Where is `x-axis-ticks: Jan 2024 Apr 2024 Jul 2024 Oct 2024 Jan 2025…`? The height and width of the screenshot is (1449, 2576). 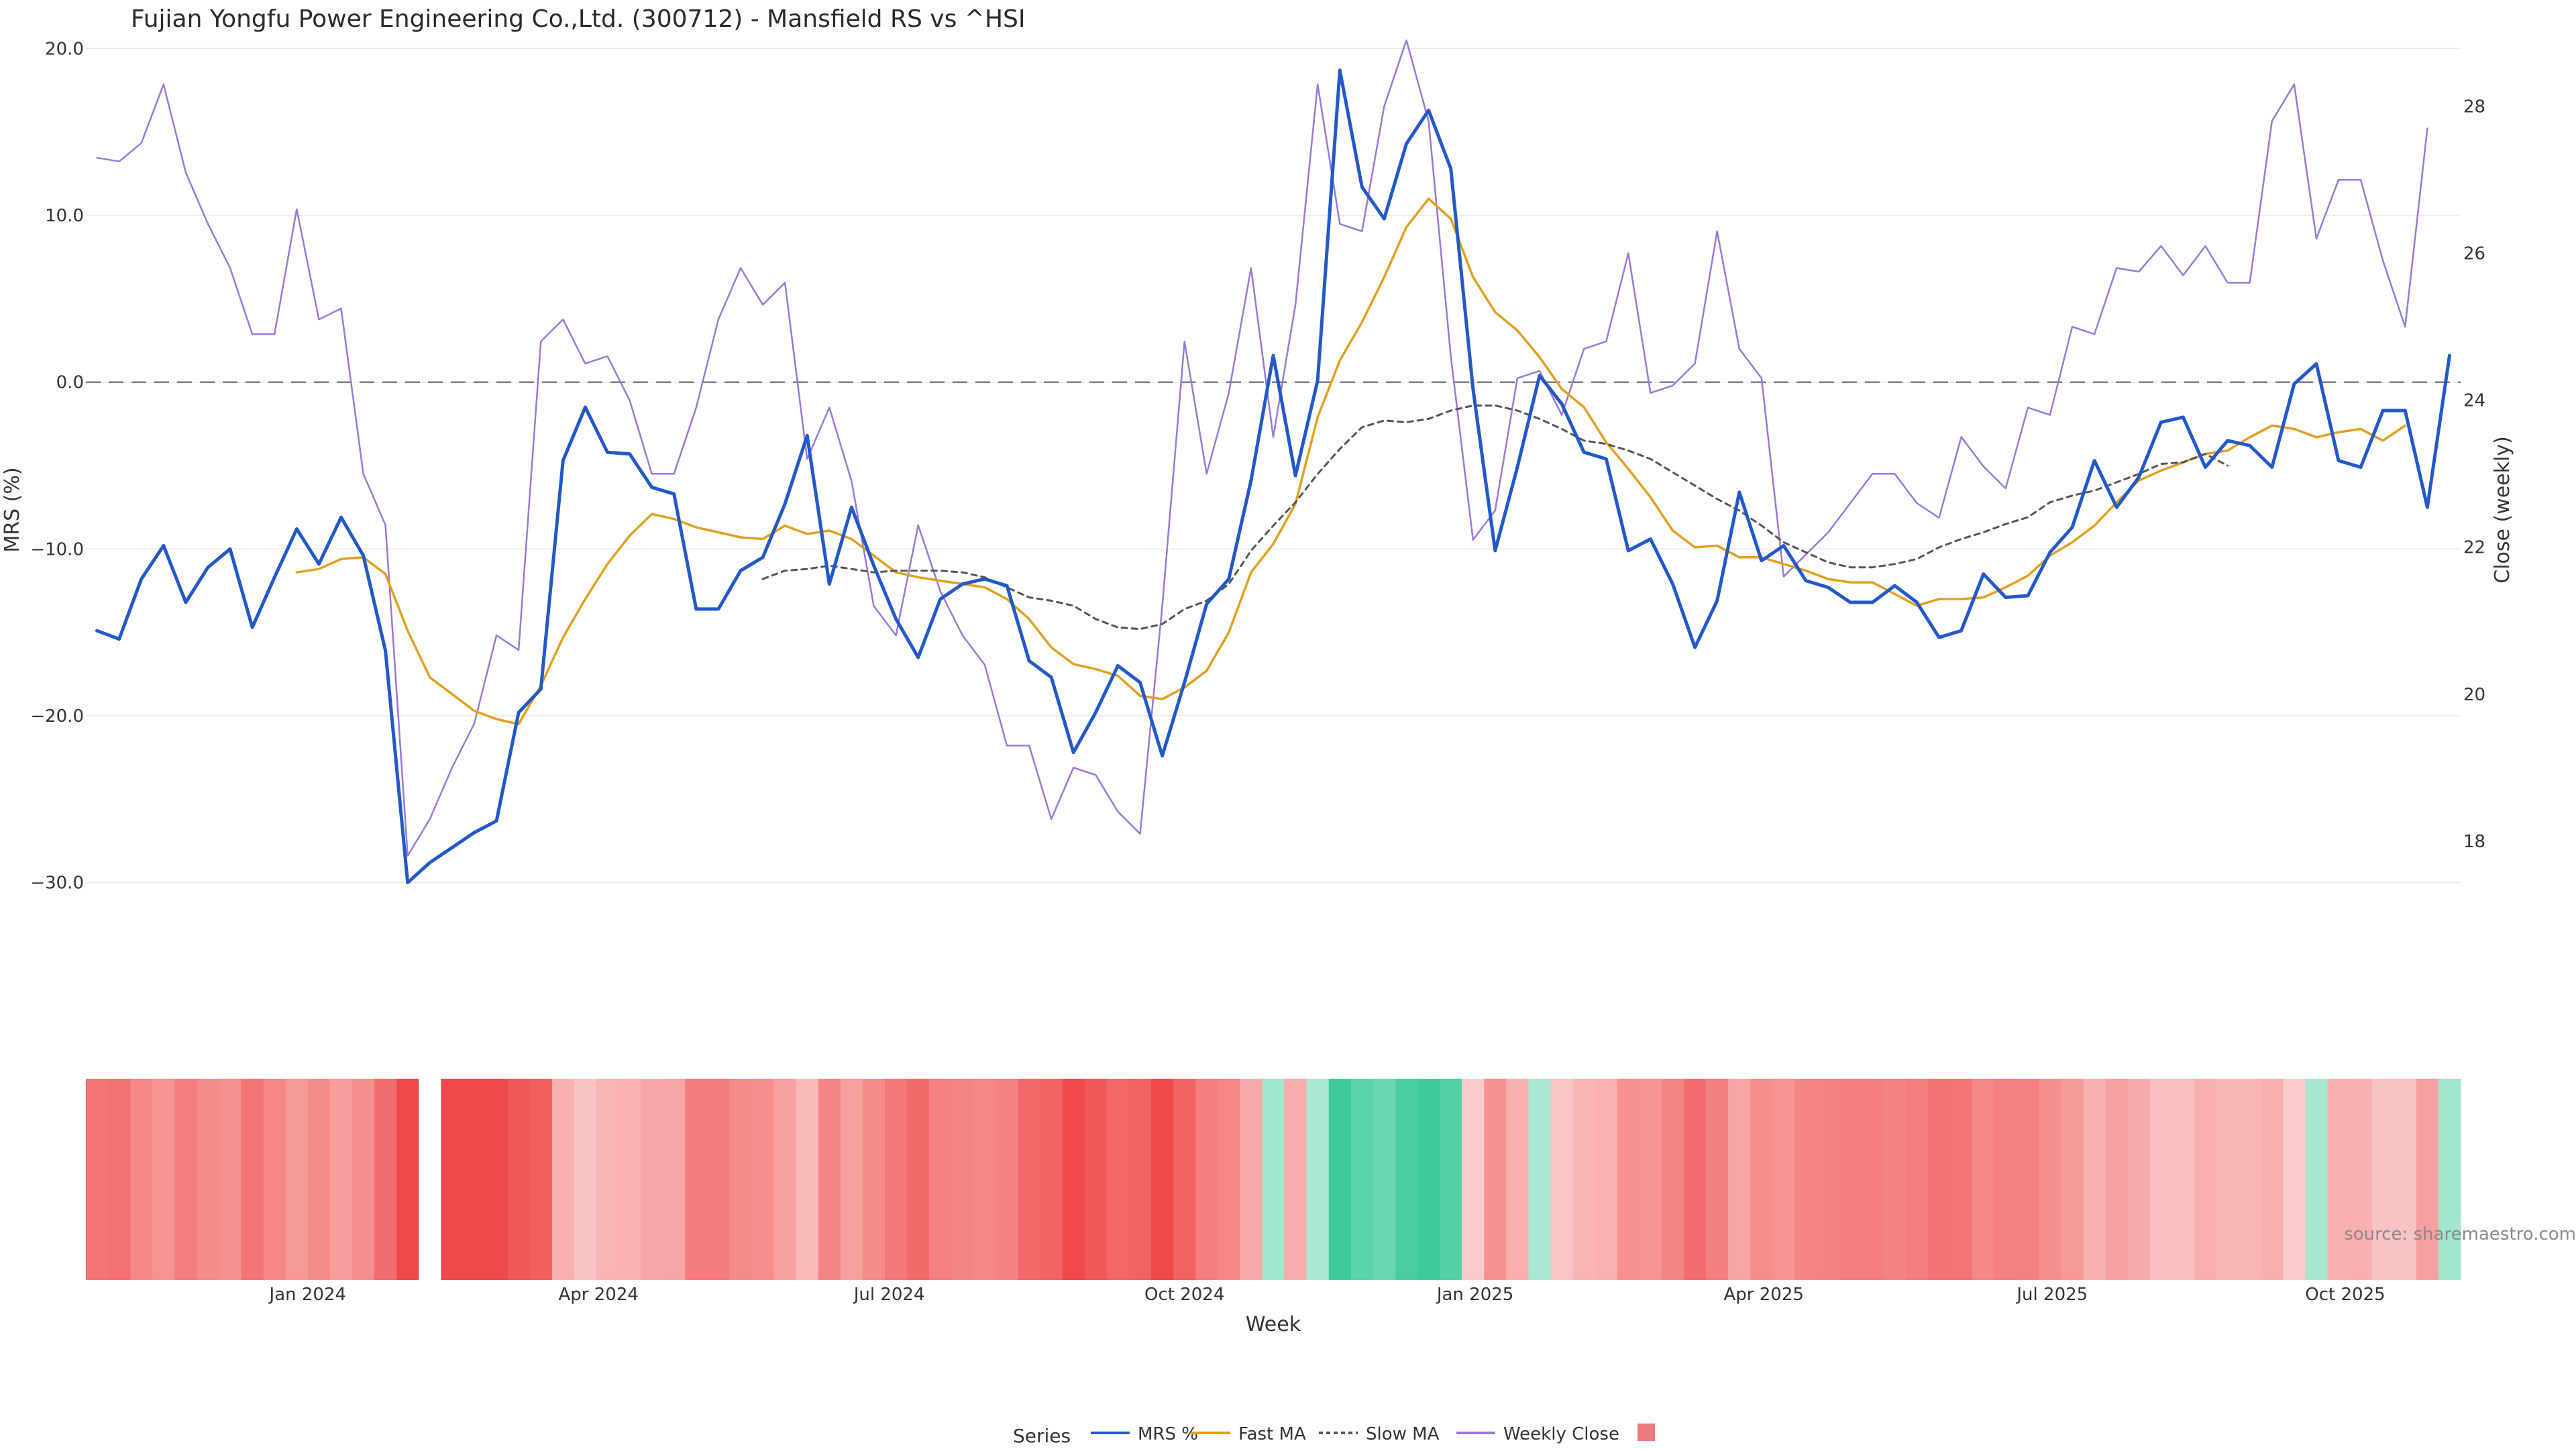
x-axis-ticks: Jan 2024 Apr 2024 Jul 2024 Oct 2024 Jan 2025… is located at coordinates (1326, 1295).